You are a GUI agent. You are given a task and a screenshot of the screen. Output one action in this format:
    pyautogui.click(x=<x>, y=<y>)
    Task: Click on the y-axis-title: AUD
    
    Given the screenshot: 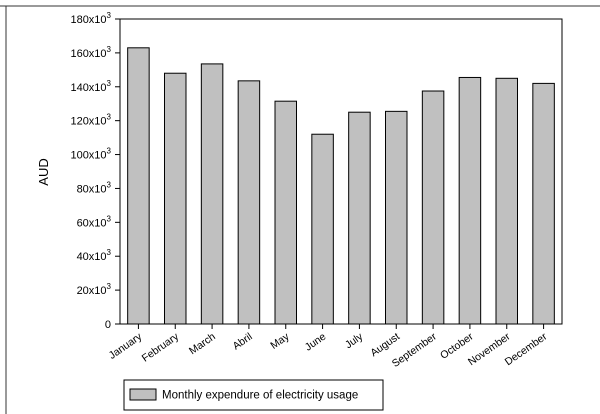 What is the action you would take?
    pyautogui.click(x=43, y=171)
    